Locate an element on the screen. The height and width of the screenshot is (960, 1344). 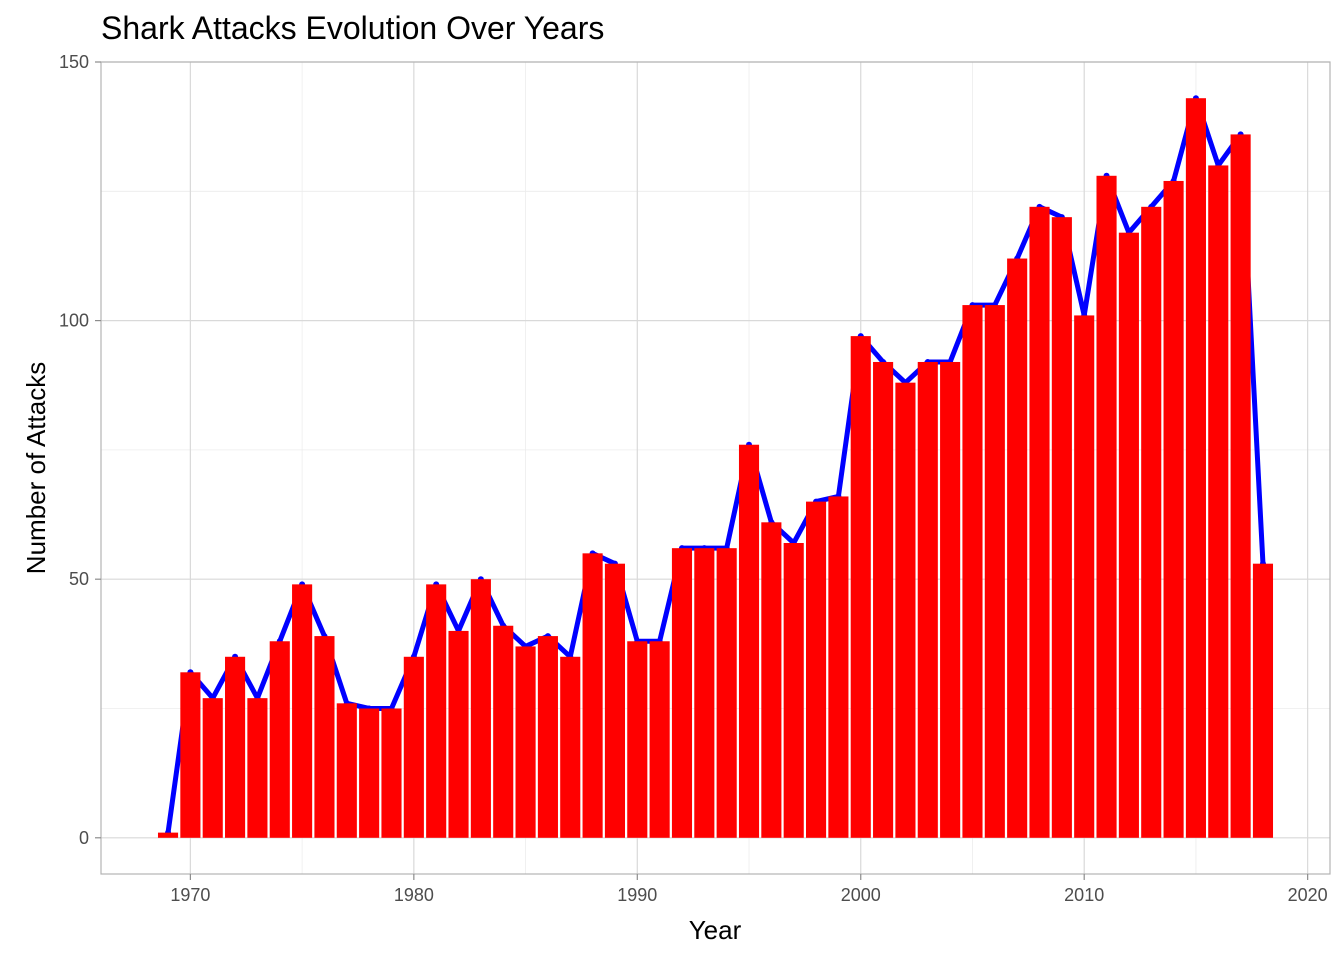
x-tick-label: 1990 is located at coordinates (637, 895).